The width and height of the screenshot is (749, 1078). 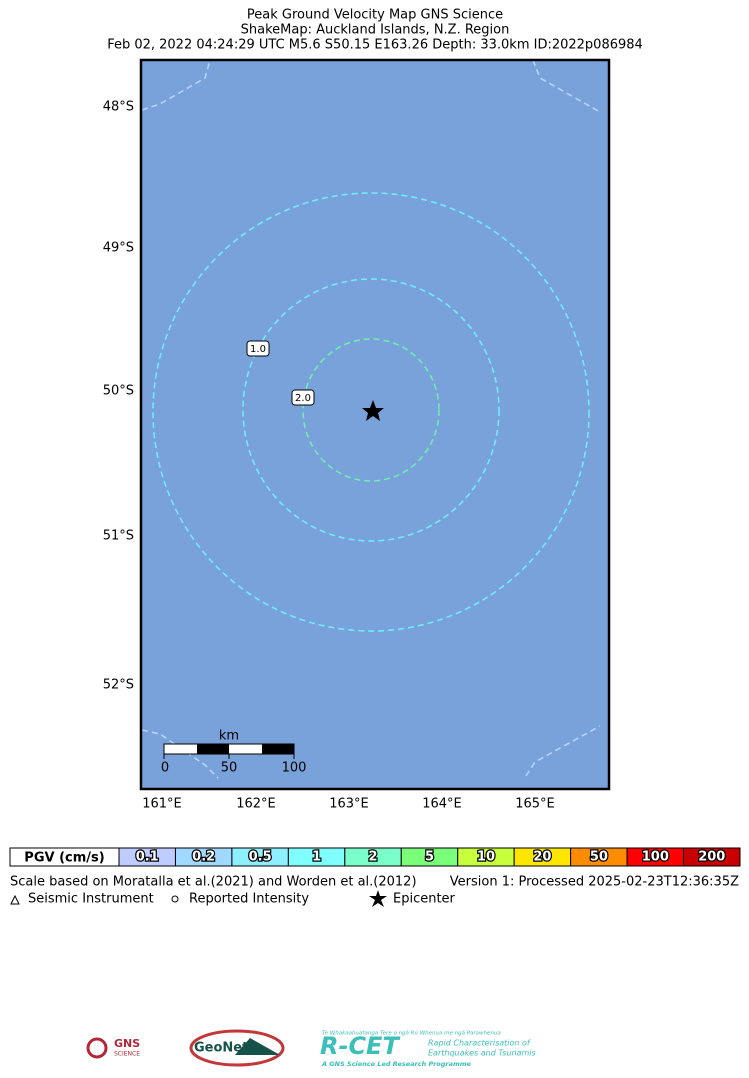 I want to click on geonet-mountain, so click(x=257, y=1046).